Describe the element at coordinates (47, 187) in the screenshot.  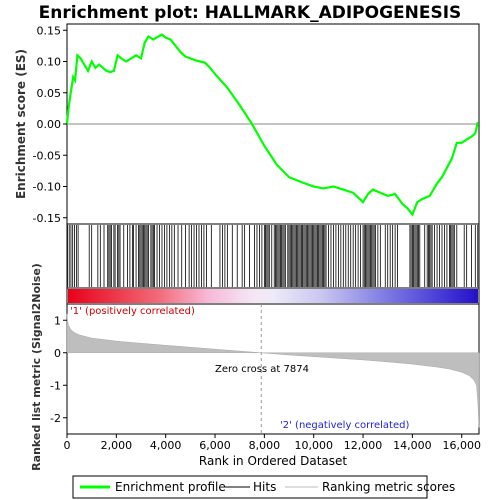
I see `es-y-tick-label: -0.10` at that location.